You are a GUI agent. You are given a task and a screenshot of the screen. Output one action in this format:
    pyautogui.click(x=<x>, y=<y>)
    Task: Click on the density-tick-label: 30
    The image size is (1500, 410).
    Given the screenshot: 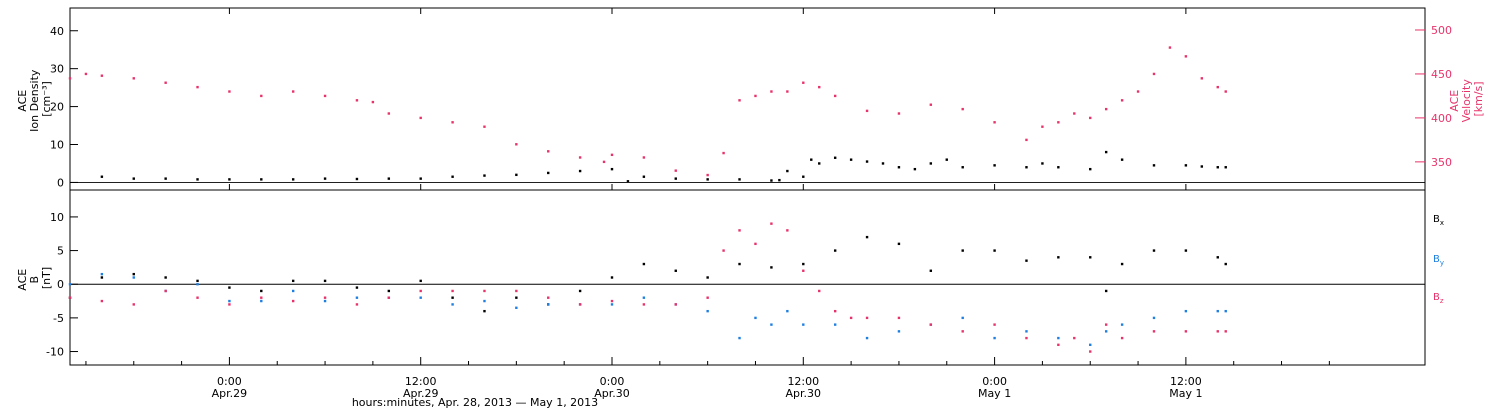 What is the action you would take?
    pyautogui.click(x=57, y=69)
    